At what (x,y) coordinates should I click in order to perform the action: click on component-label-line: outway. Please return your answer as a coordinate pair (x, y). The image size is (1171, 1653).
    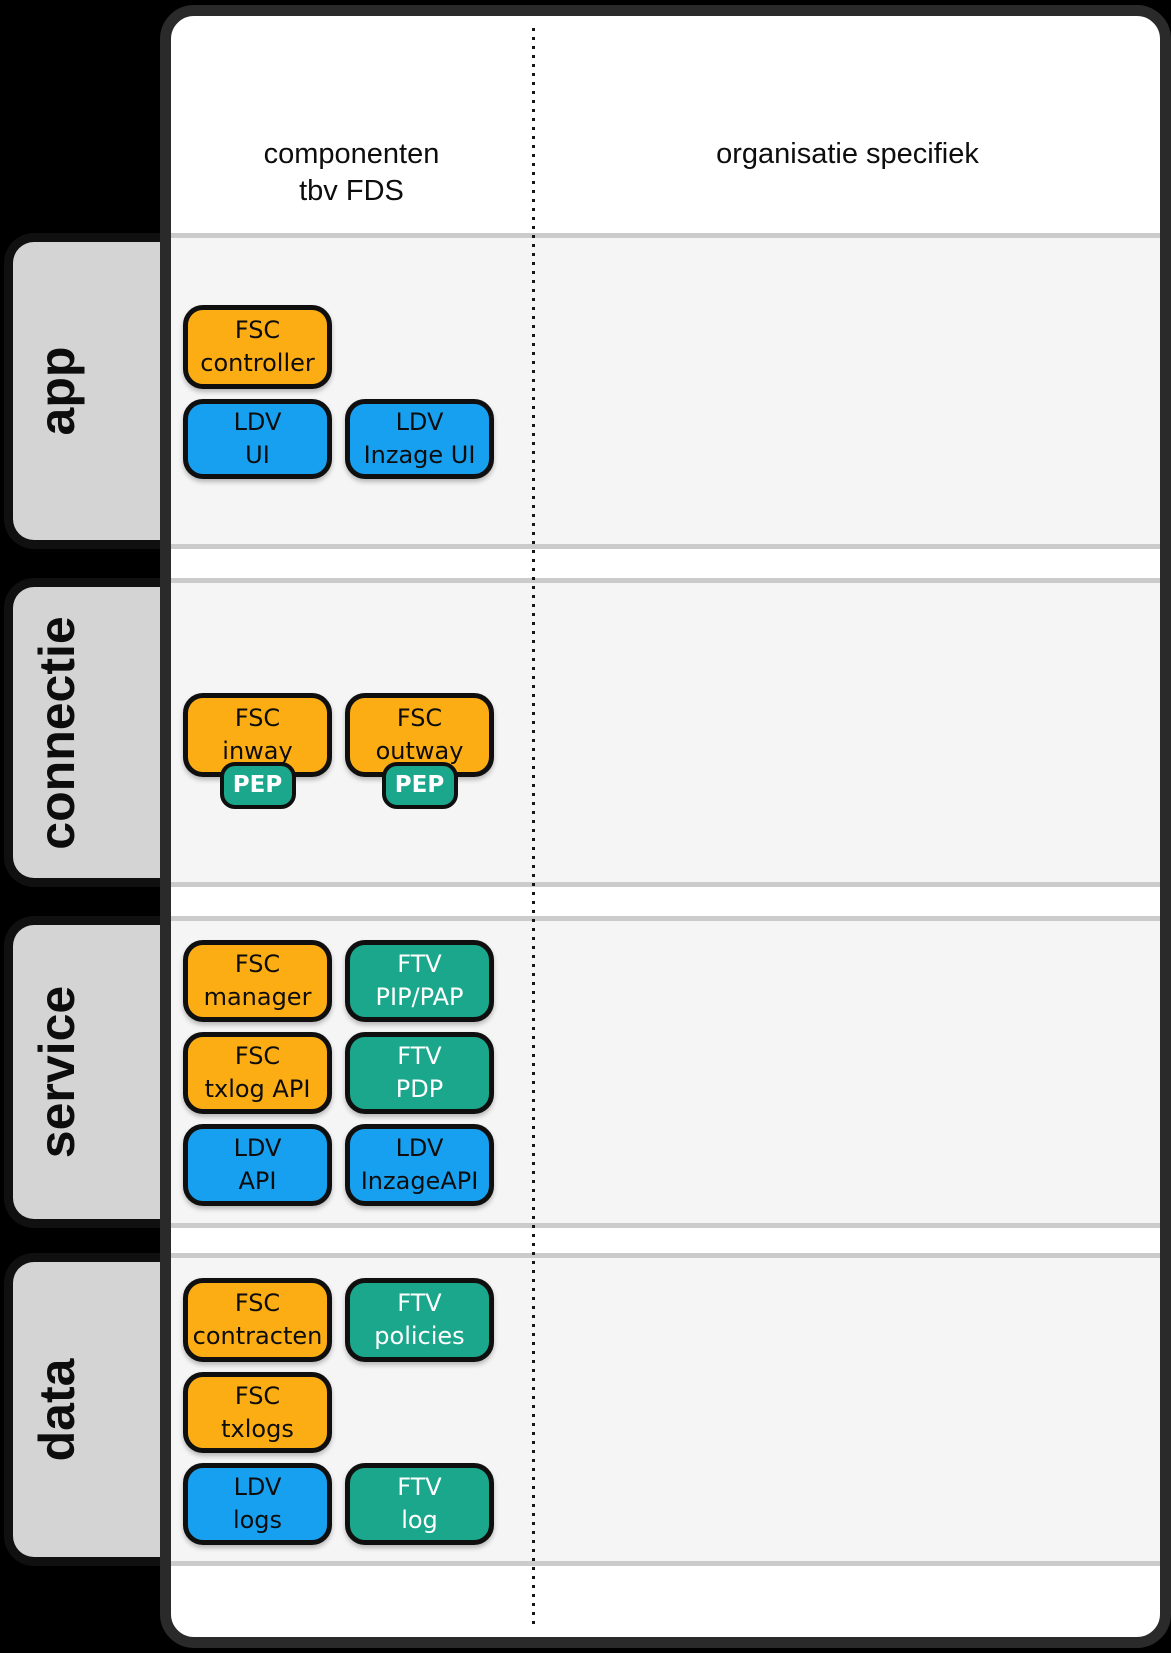
    Looking at the image, I should click on (419, 751).